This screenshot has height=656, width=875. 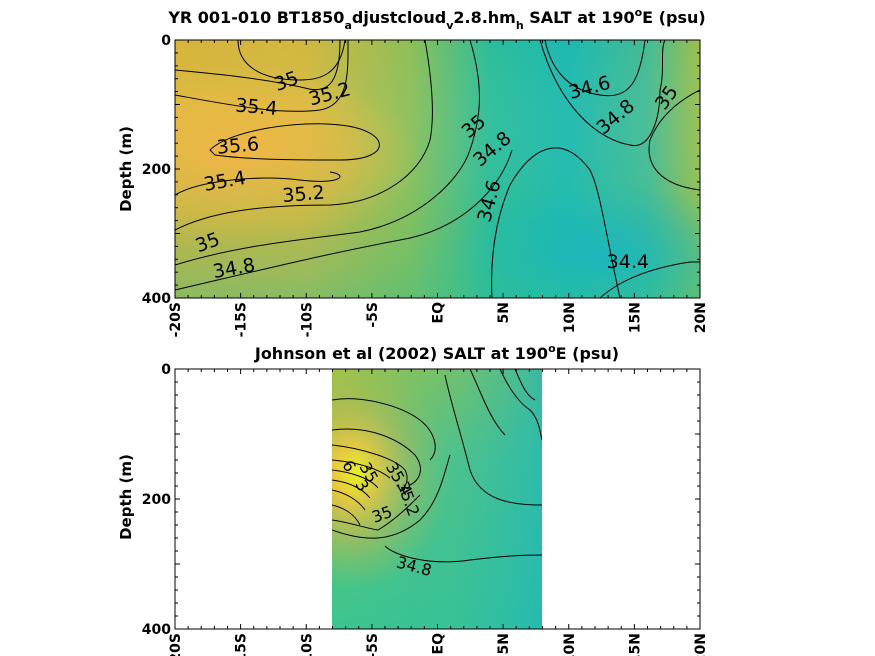 I want to click on chart2-contours, so click(x=437, y=466).